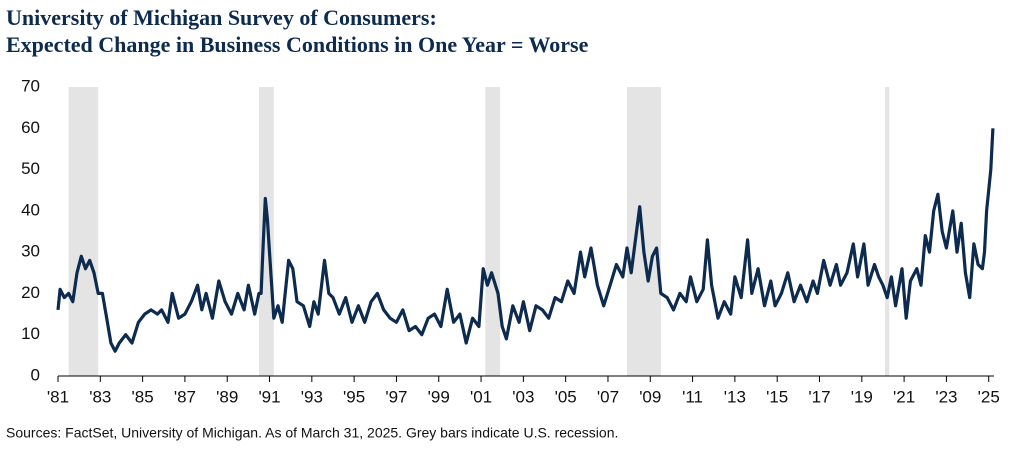  Describe the element at coordinates (608, 396) in the screenshot. I see `x-tick-label: '07` at that location.